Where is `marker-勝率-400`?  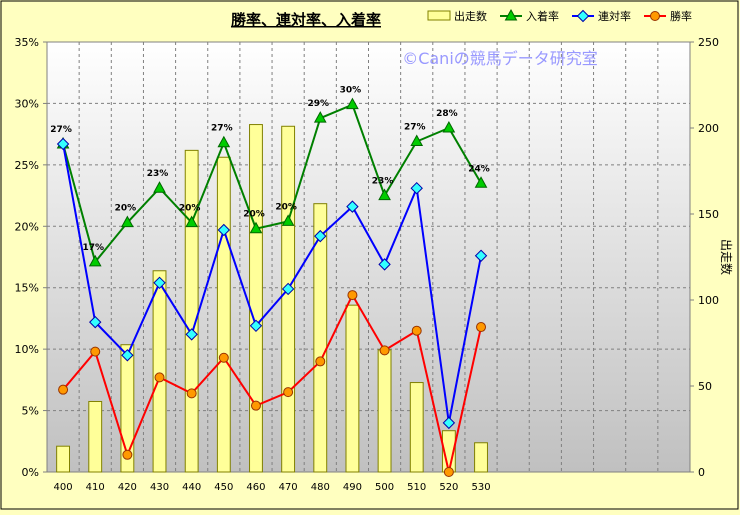
marker-勝率-400 is located at coordinates (63, 389).